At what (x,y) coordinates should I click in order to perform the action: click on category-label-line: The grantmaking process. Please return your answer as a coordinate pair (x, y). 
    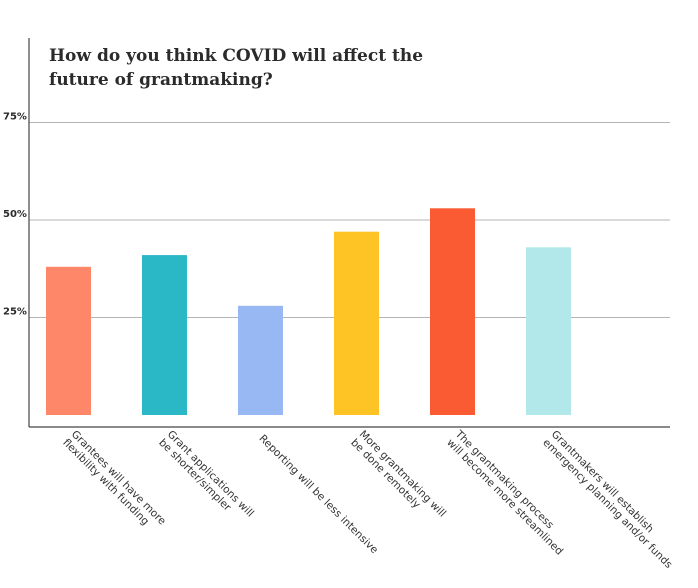
    Looking at the image, I should click on (504, 480).